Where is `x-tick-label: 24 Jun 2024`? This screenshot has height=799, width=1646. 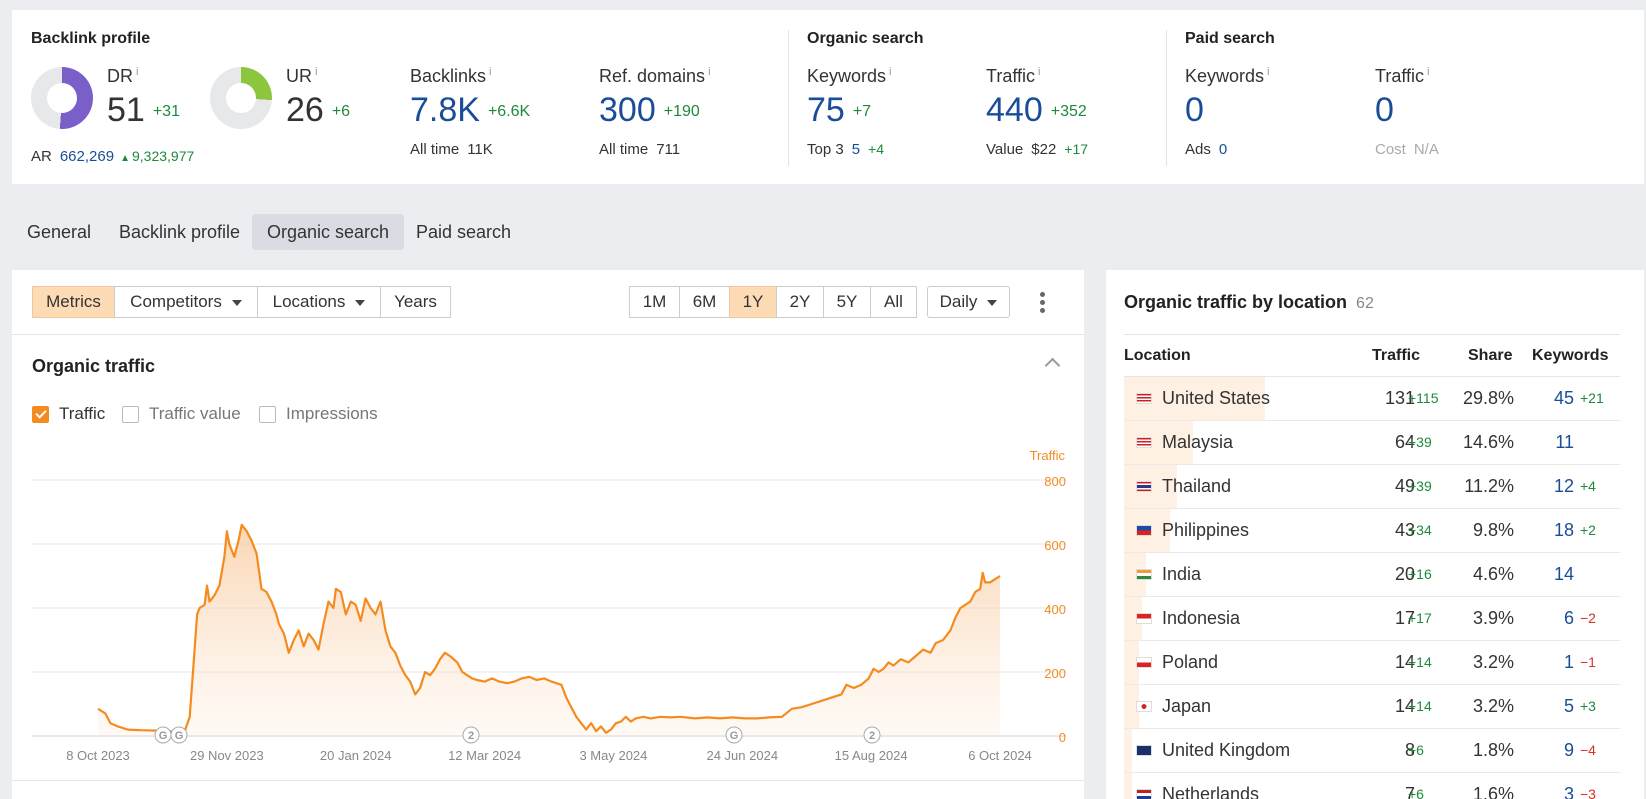 x-tick-label: 24 Jun 2024 is located at coordinates (742, 755).